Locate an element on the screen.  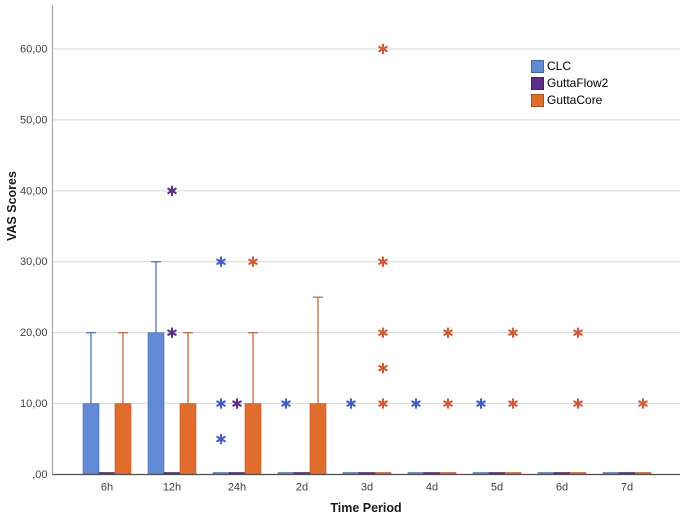
legend-label-guttaflow2: GuttaFlow2 is located at coordinates (578, 83).